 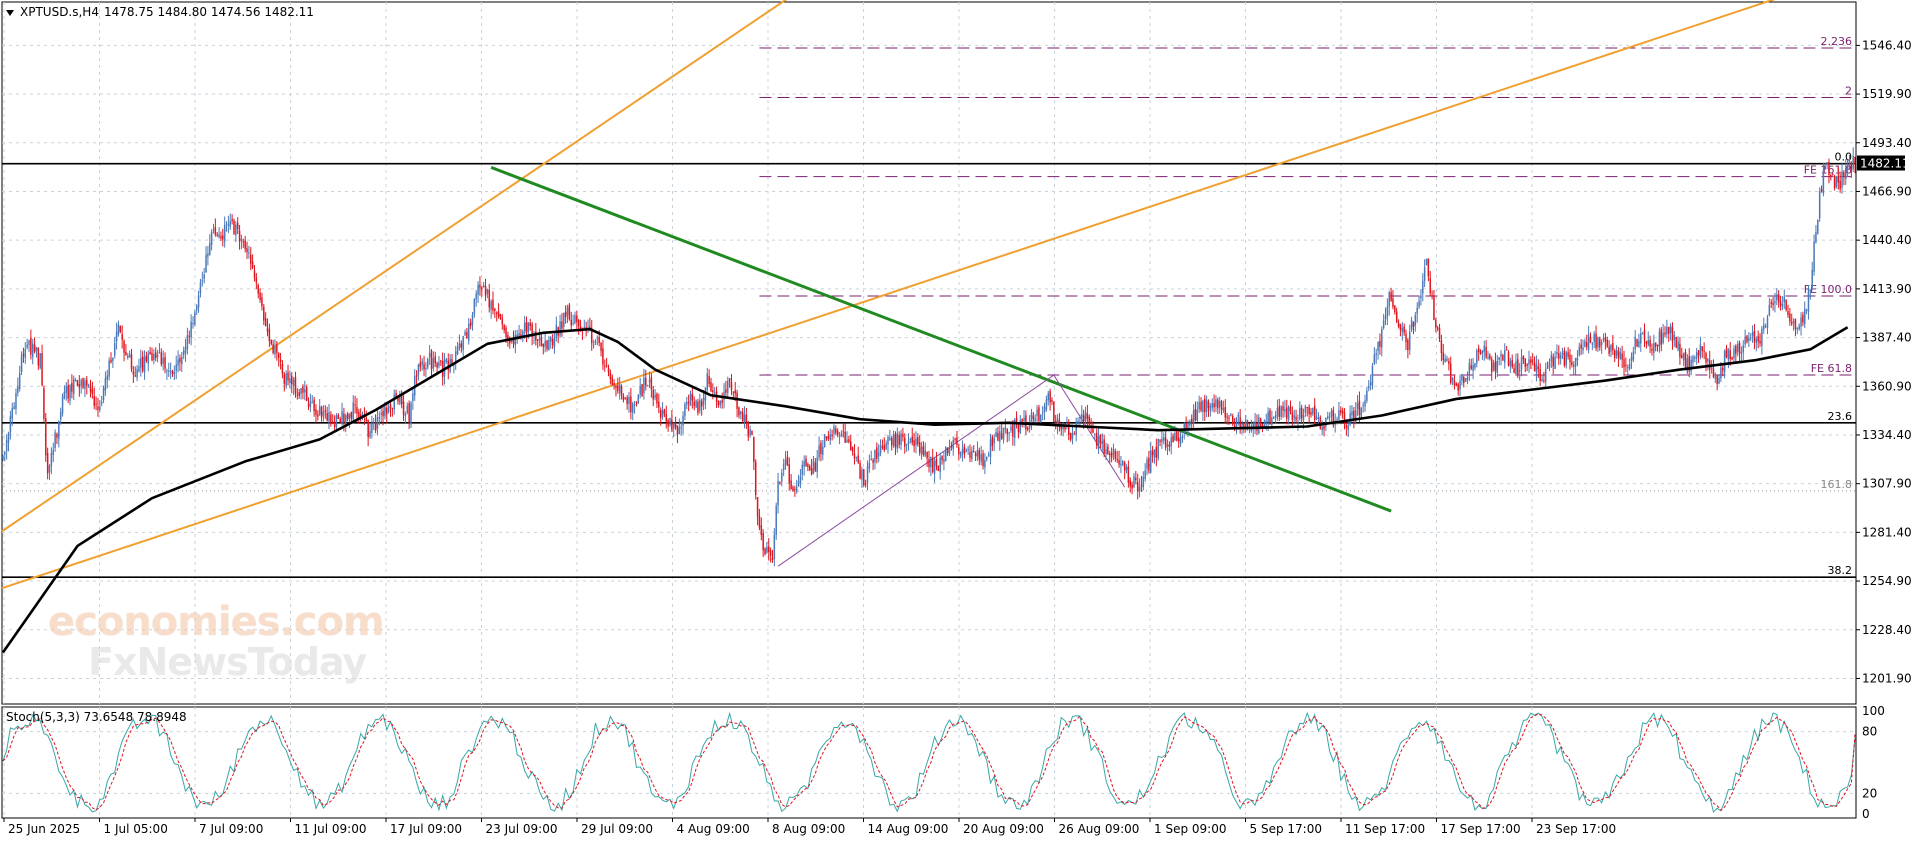 I want to click on collapse-triangle-icon, so click(x=10, y=13).